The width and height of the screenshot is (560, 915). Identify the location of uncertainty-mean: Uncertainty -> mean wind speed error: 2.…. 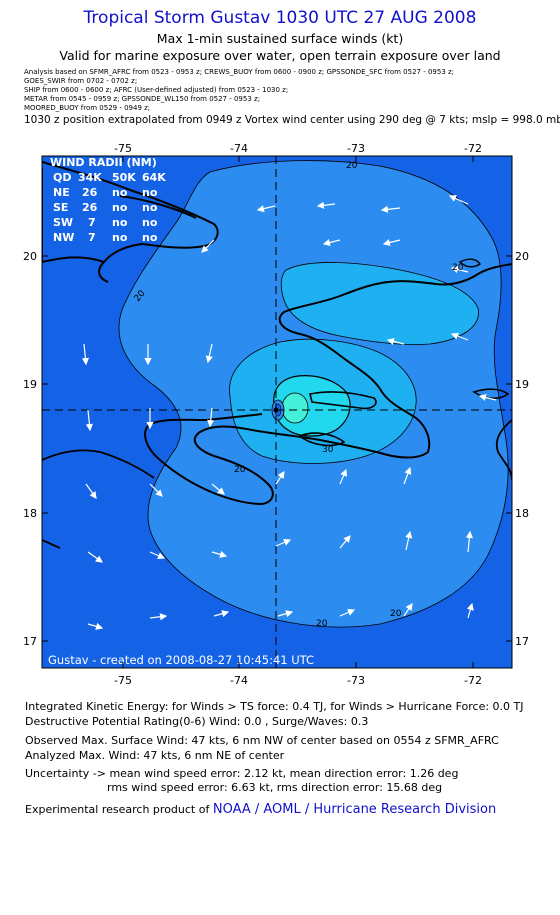
(242, 773).